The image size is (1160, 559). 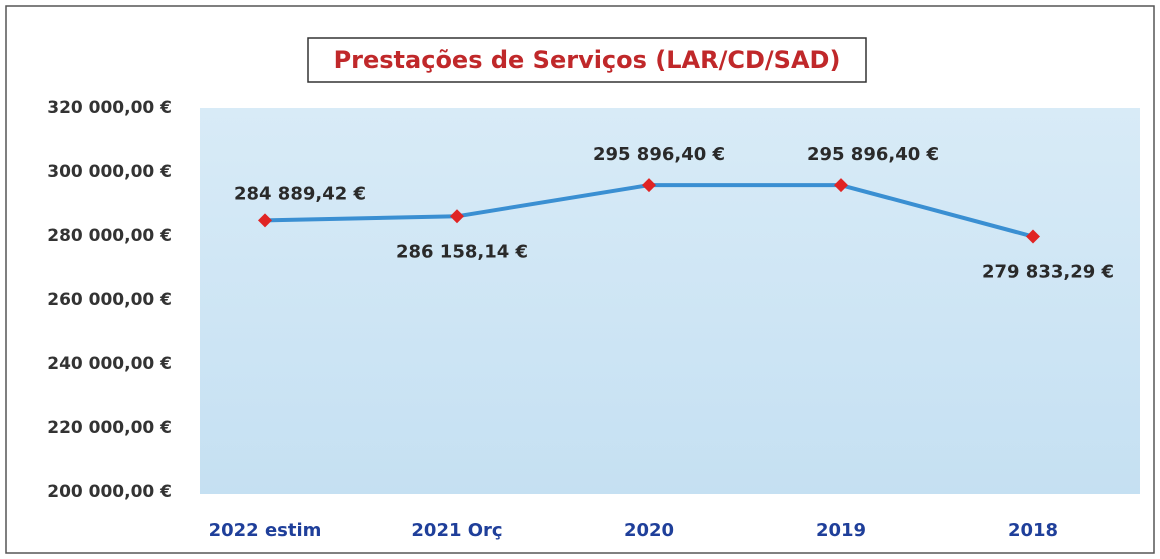 What do you see at coordinates (109, 108) in the screenshot?
I see `y-tick-label: 320 000,00 €` at bounding box center [109, 108].